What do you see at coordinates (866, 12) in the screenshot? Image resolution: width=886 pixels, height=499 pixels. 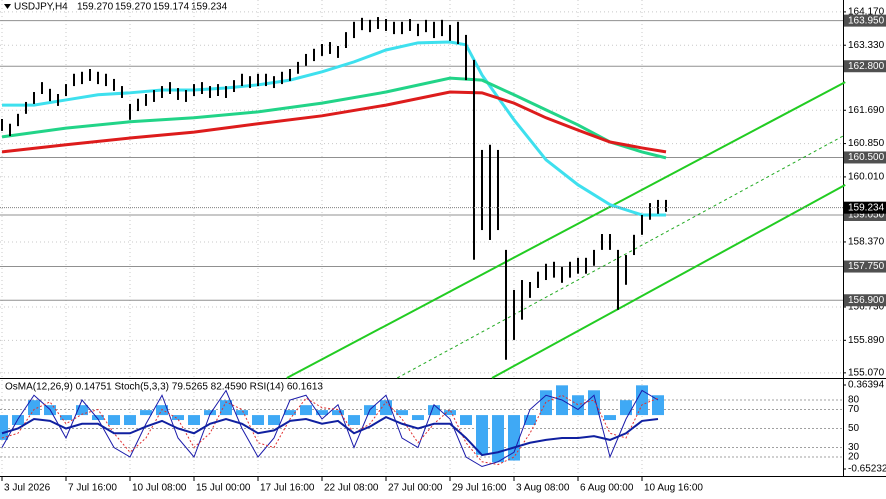 I see `y-tick-label: 164.170` at bounding box center [866, 12].